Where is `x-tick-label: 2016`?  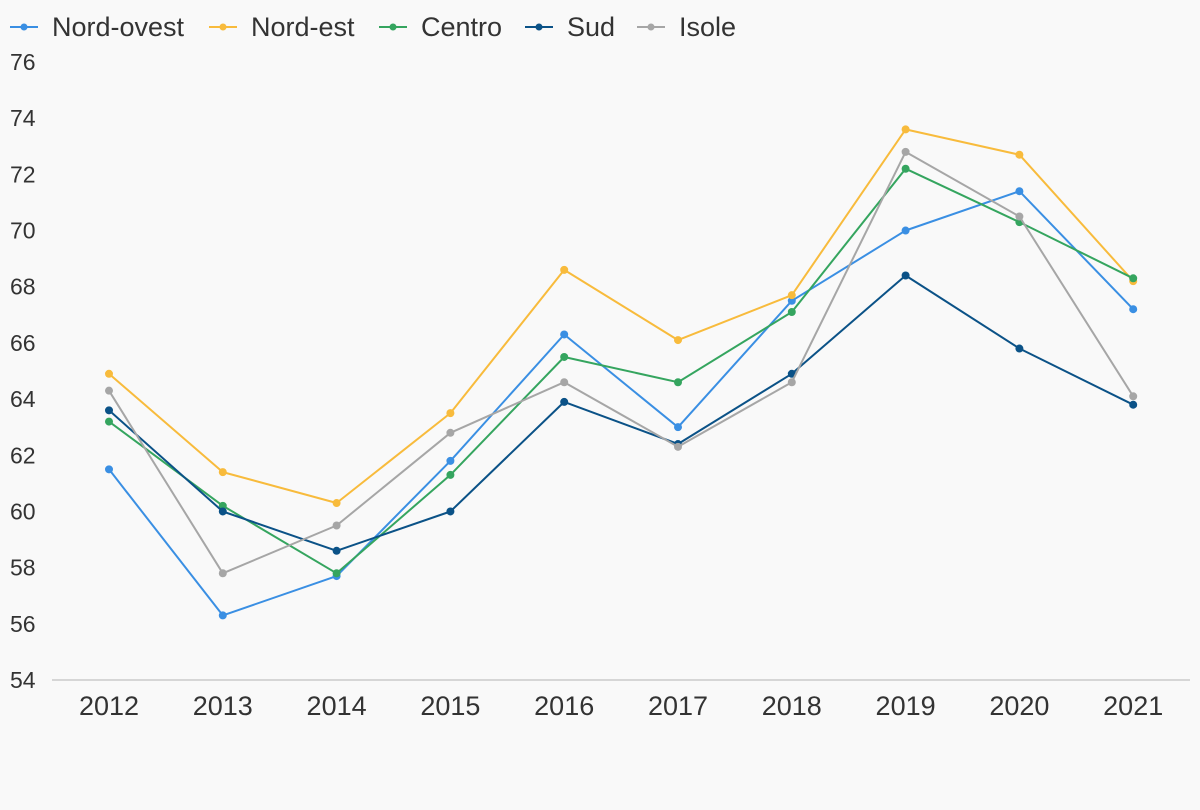
x-tick-label: 2016 is located at coordinates (564, 706).